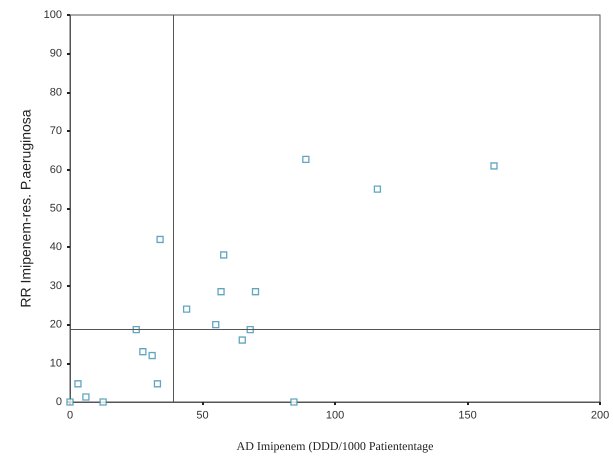  Describe the element at coordinates (56, 92) in the screenshot. I see `y-tick-label: 80` at that location.